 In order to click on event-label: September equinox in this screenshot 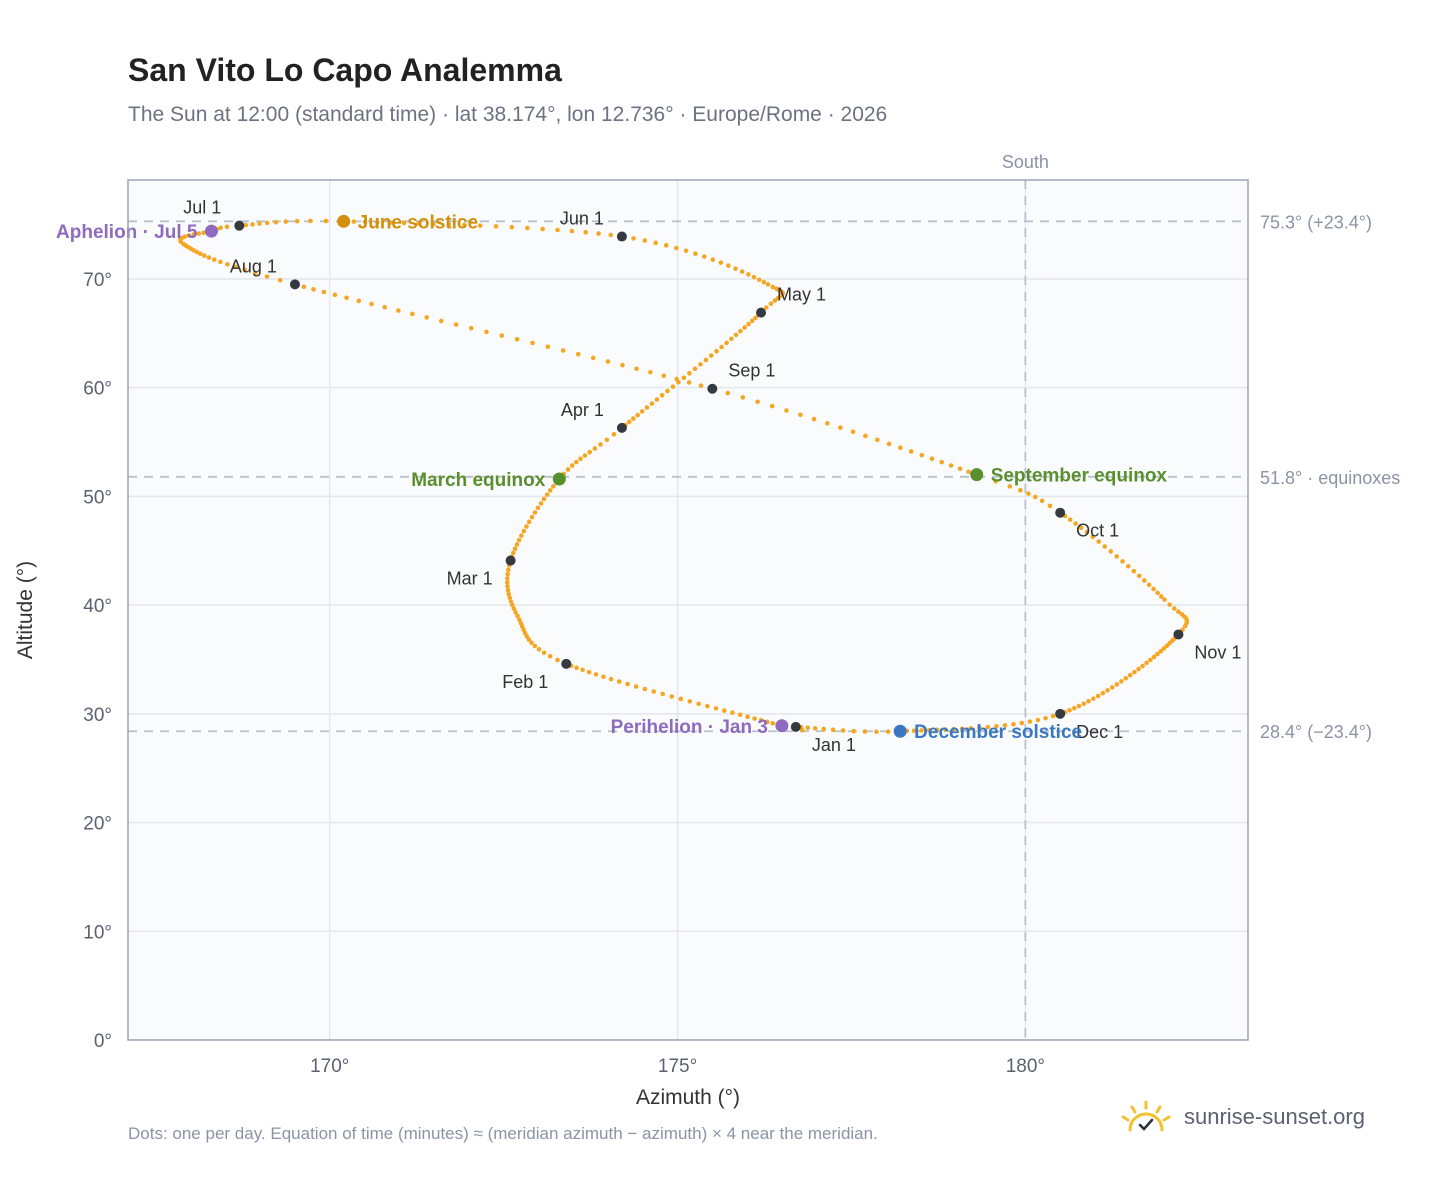, I will do `click(1079, 476)`.